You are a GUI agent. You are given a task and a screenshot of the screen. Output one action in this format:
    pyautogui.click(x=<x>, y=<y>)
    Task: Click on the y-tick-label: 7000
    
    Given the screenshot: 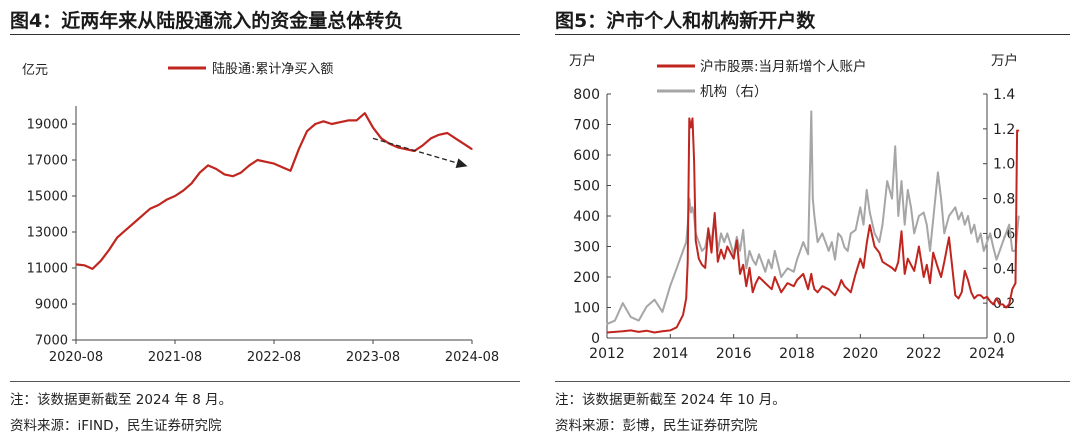 What is the action you would take?
    pyautogui.click(x=51, y=341)
    